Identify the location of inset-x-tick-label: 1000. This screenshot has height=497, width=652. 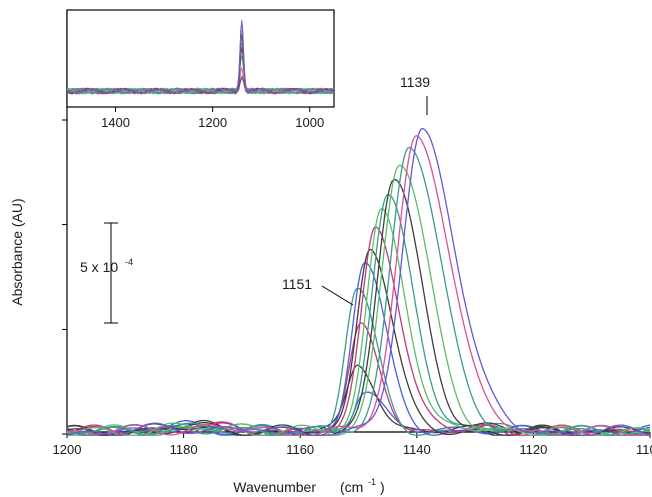
(309, 122).